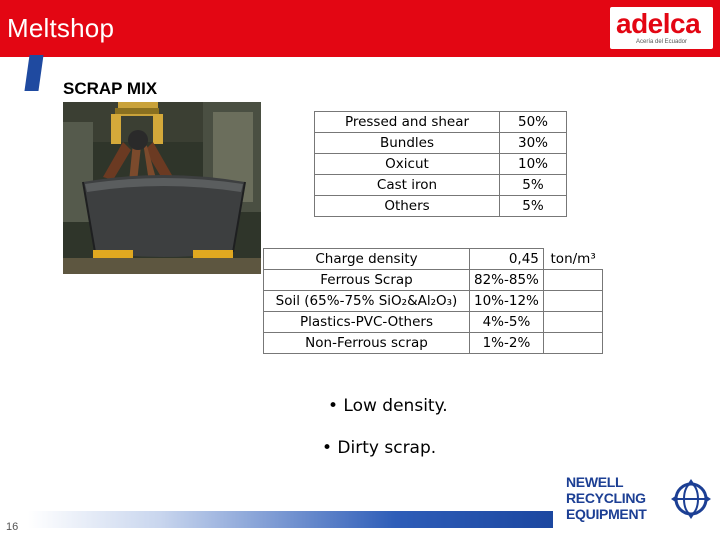  What do you see at coordinates (595, 482) in the screenshot?
I see `newell-line: NEWELL` at bounding box center [595, 482].